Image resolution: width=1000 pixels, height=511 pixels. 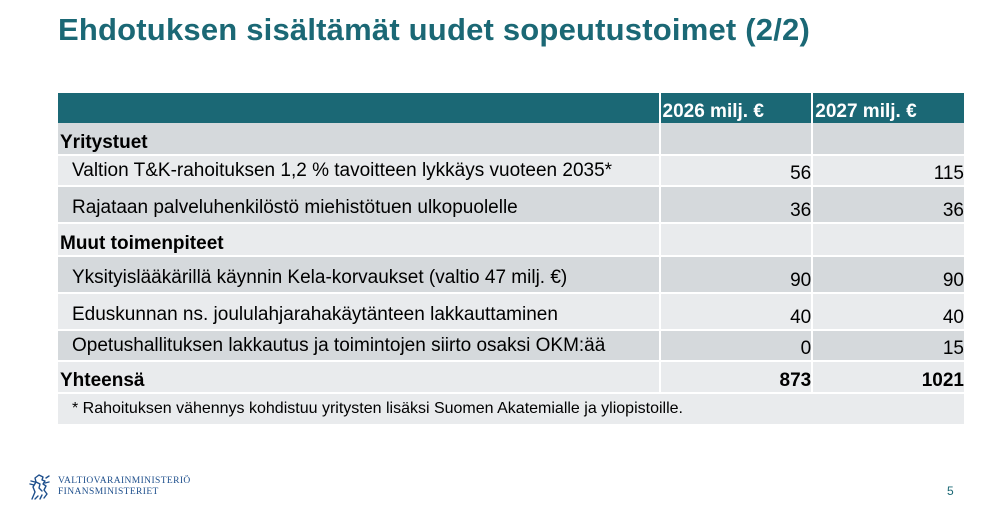 What do you see at coordinates (359, 139) in the screenshot?
I see `section-heading: Yritystuet` at bounding box center [359, 139].